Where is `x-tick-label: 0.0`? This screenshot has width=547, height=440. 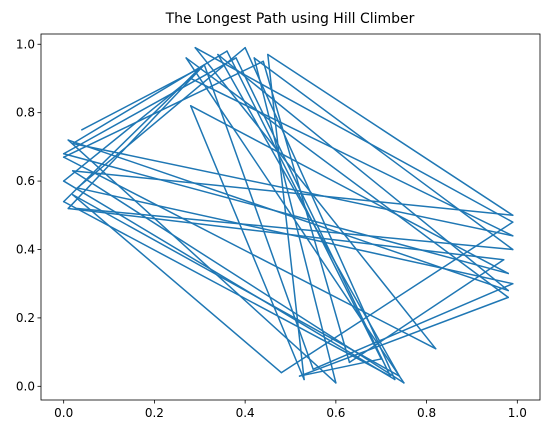
x-tick-label: 0.0 is located at coordinates (63, 413).